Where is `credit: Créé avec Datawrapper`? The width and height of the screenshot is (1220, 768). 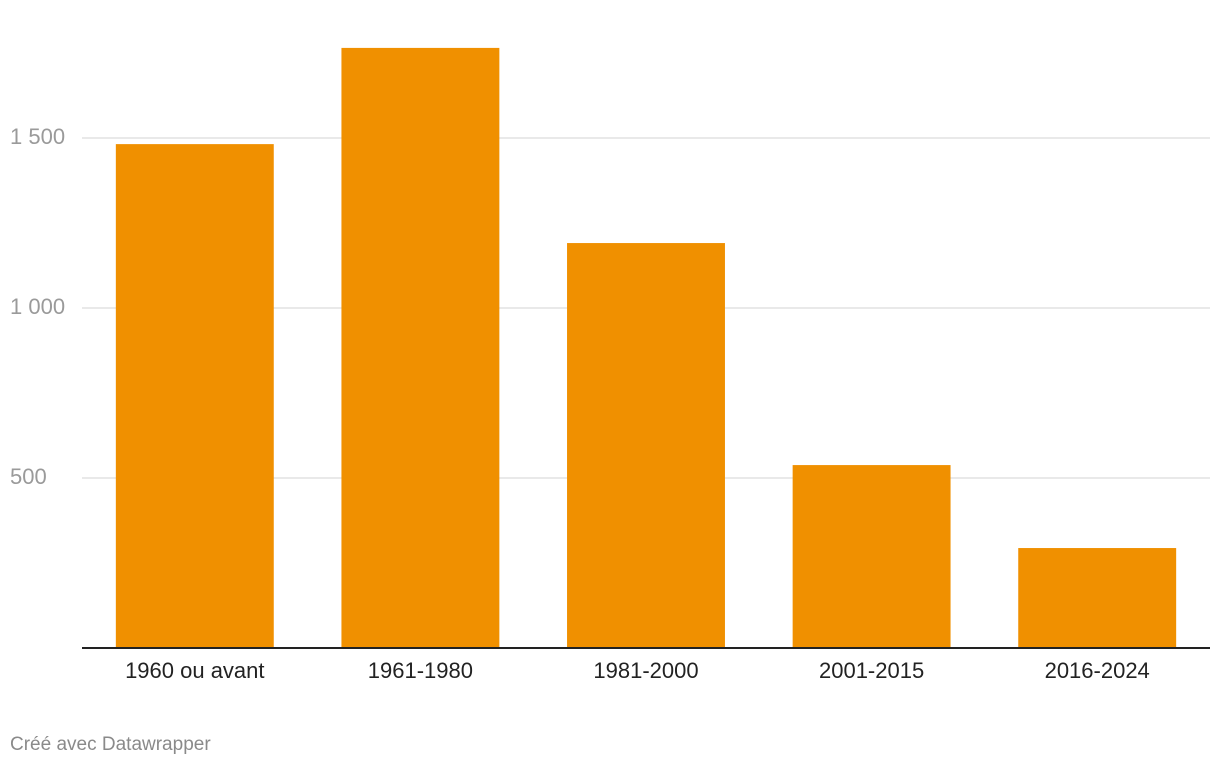
credit: Créé avec Datawrapper is located at coordinates (110, 744).